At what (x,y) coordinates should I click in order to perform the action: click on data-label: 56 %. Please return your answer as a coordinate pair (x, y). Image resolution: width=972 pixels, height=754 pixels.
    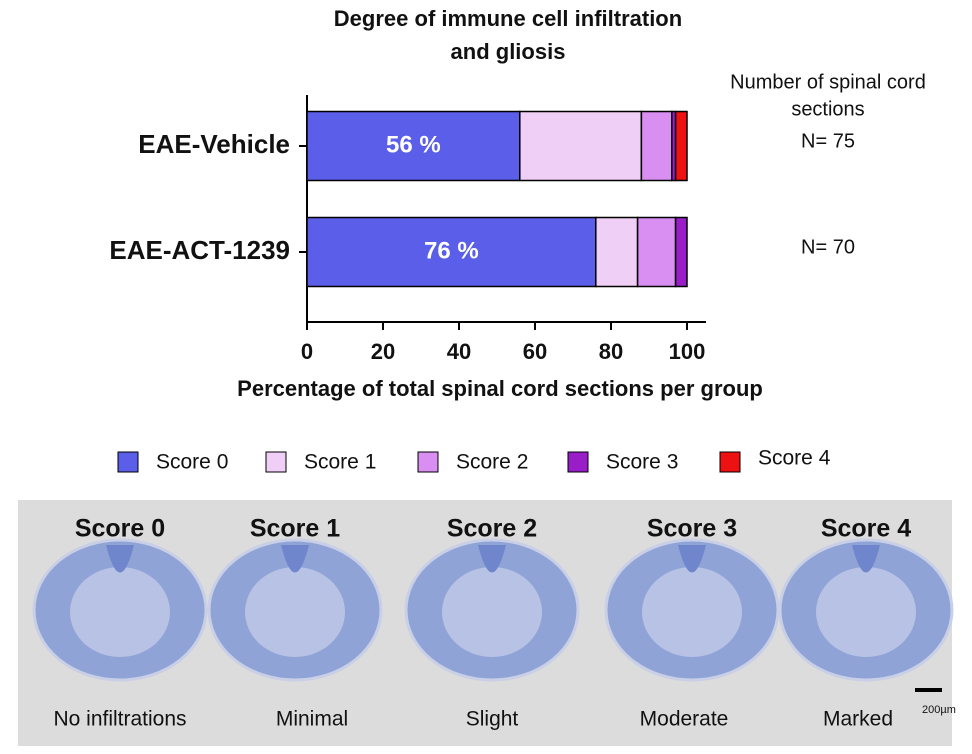
    Looking at the image, I should click on (413, 144).